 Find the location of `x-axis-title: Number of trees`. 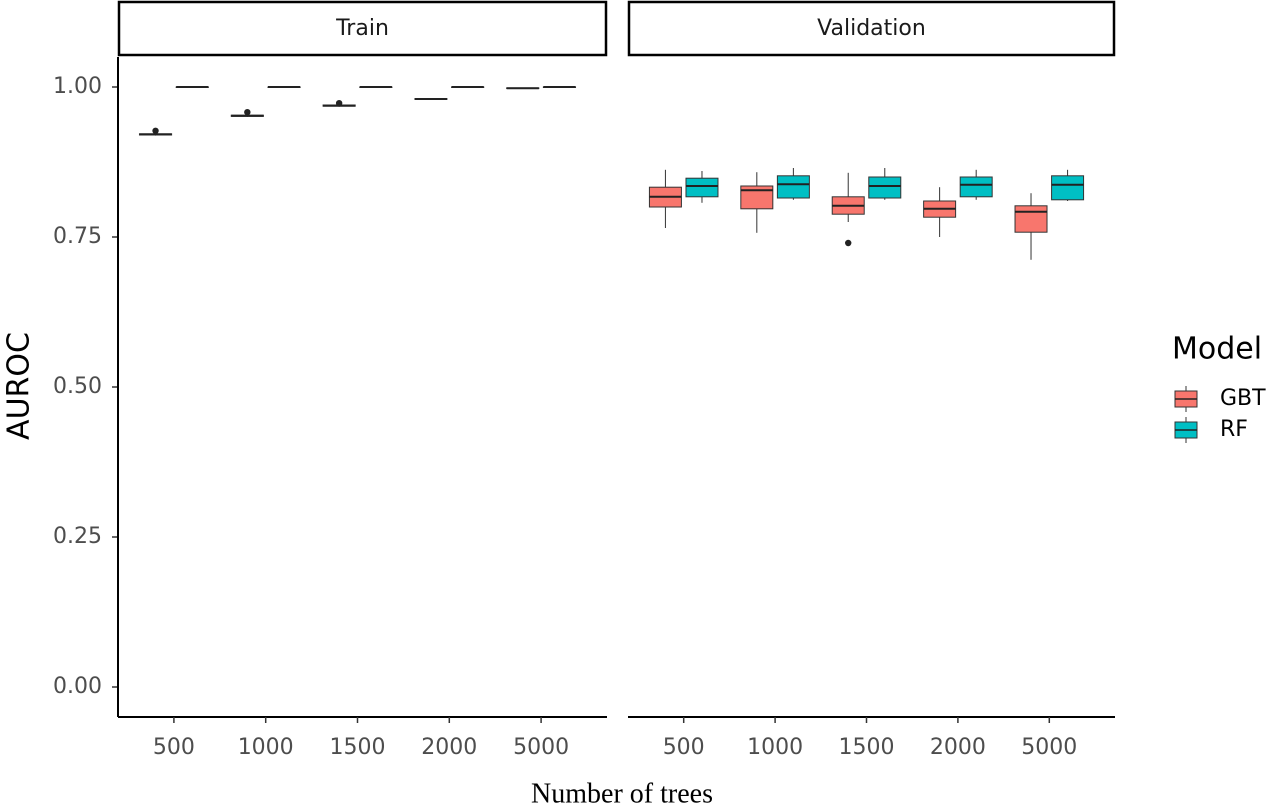

x-axis-title: Number of trees is located at coordinates (622, 793).